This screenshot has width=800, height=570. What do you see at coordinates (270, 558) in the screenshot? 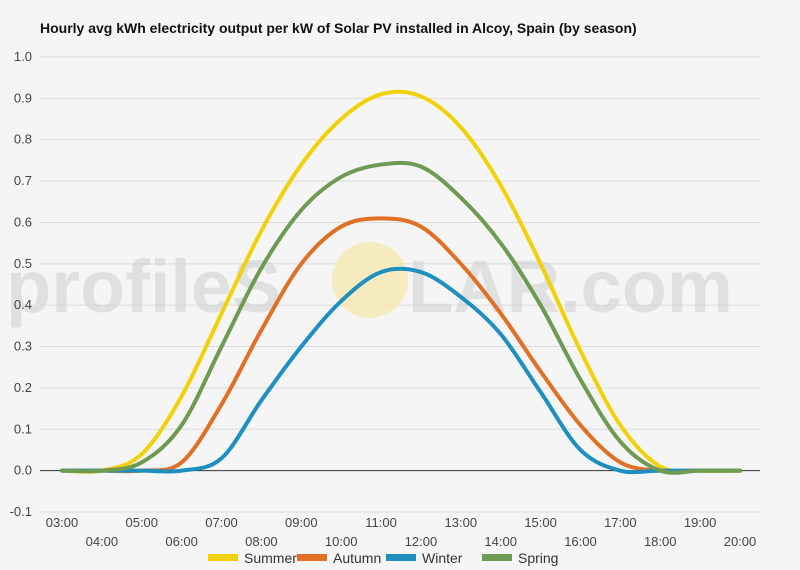
I see `legend-label: Summer` at bounding box center [270, 558].